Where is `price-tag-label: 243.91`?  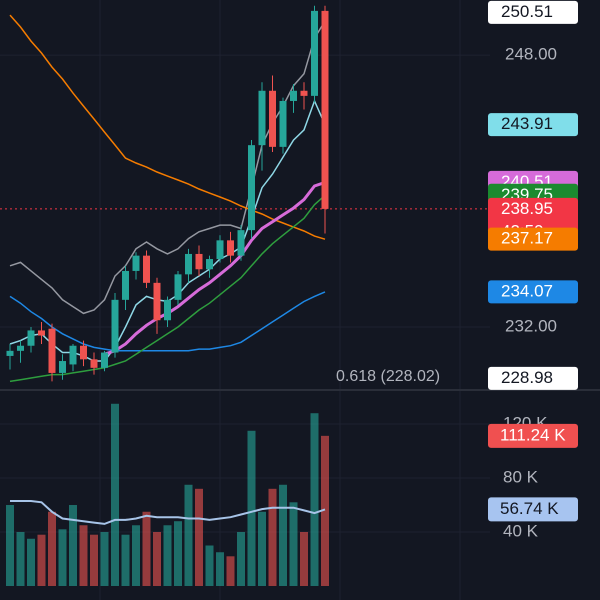
price-tag-label: 243.91 is located at coordinates (527, 123).